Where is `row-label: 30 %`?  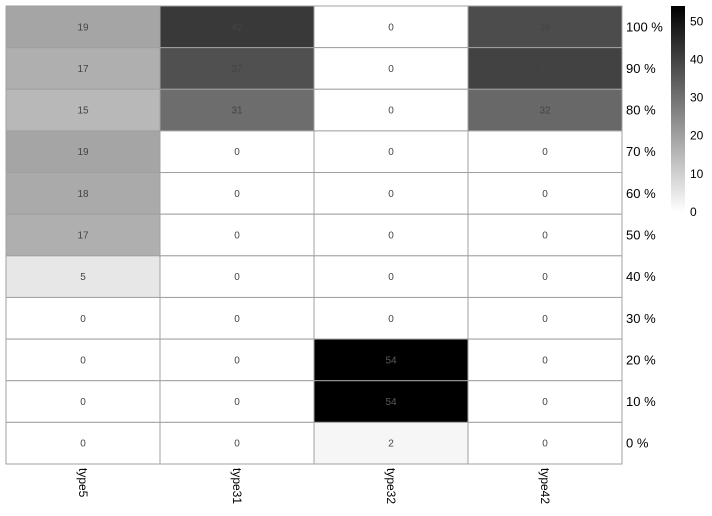 row-label: 30 % is located at coordinates (641, 318).